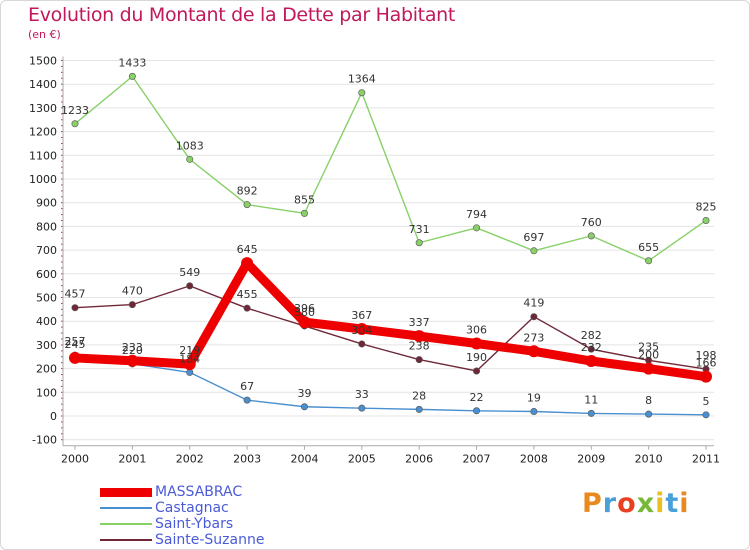 This screenshot has height=550, width=750. What do you see at coordinates (132, 459) in the screenshot?
I see `x-tick-label: 2001` at bounding box center [132, 459].